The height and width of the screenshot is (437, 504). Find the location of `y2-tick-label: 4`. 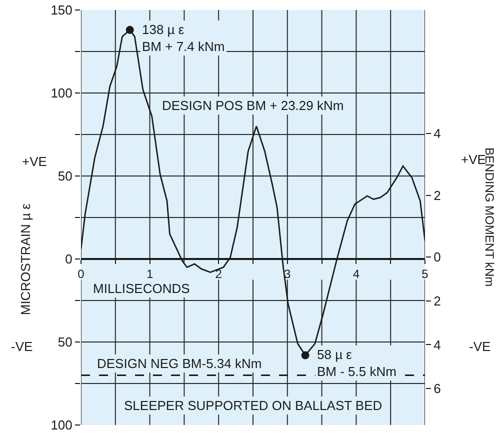

y2-tick-label: 4 is located at coordinates (437, 134).